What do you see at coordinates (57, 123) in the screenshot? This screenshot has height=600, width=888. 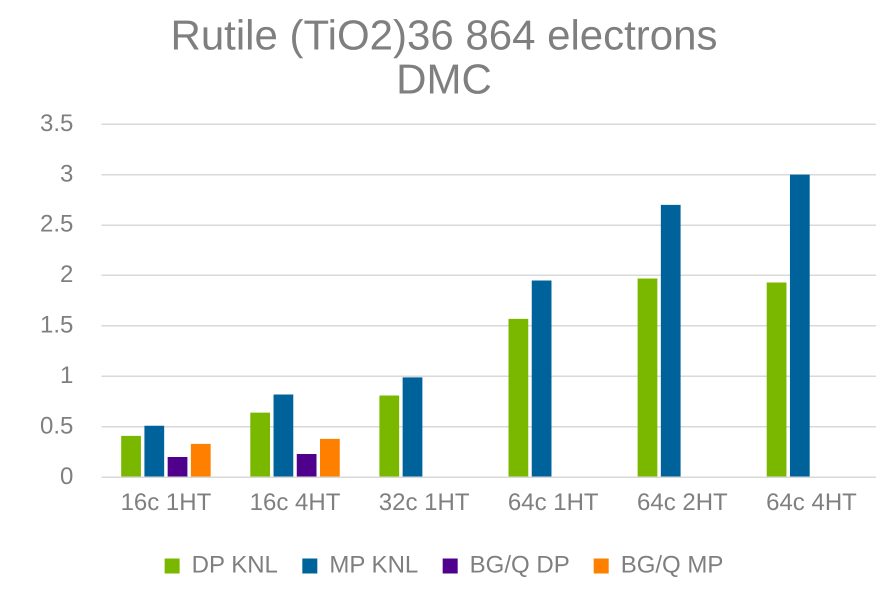 I see `y-tick-label: 3.5` at bounding box center [57, 123].